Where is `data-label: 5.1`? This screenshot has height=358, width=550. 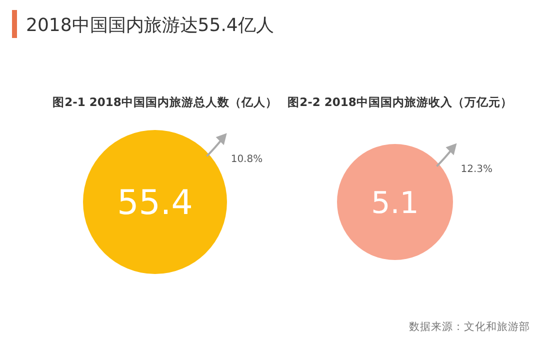
data-label: 5.1 is located at coordinates (395, 203).